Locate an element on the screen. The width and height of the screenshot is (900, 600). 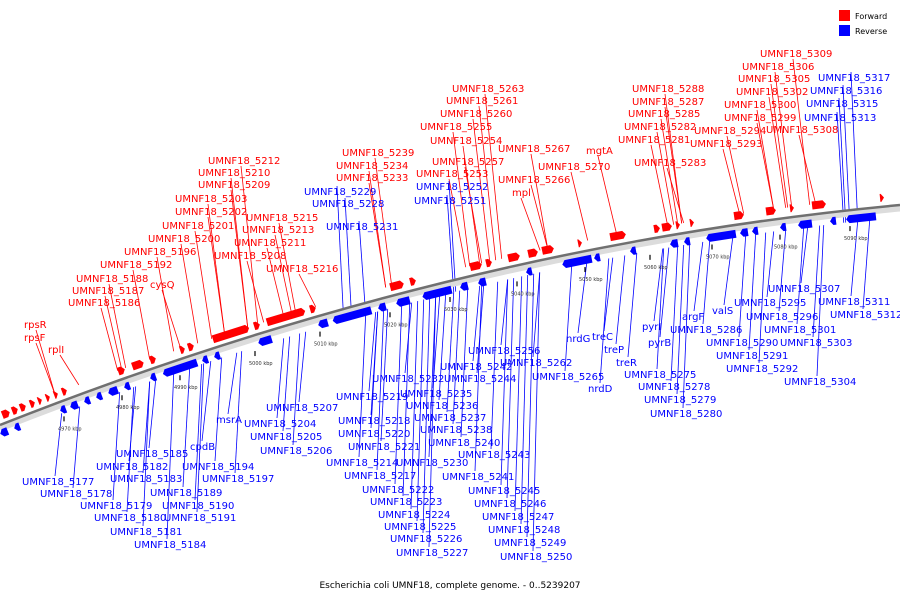
gene-label: UMNF18_5223 is located at coordinates (406, 502).